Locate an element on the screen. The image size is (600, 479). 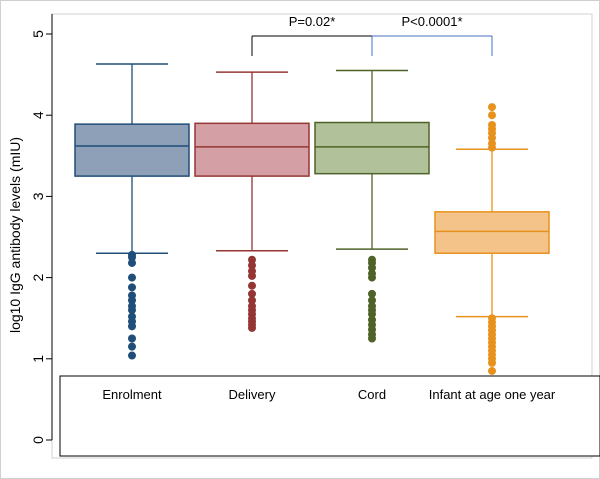
y-axis-title: log10 IgG antibody levels (mIU) is located at coordinates (15, 235).